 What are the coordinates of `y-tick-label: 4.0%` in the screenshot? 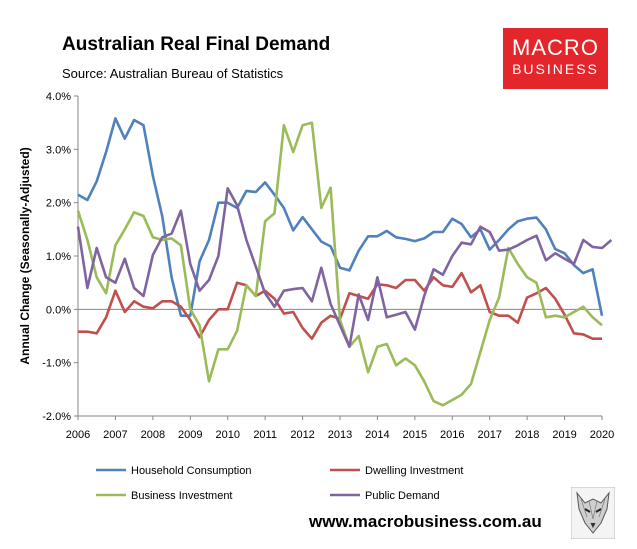 It's located at (58, 97).